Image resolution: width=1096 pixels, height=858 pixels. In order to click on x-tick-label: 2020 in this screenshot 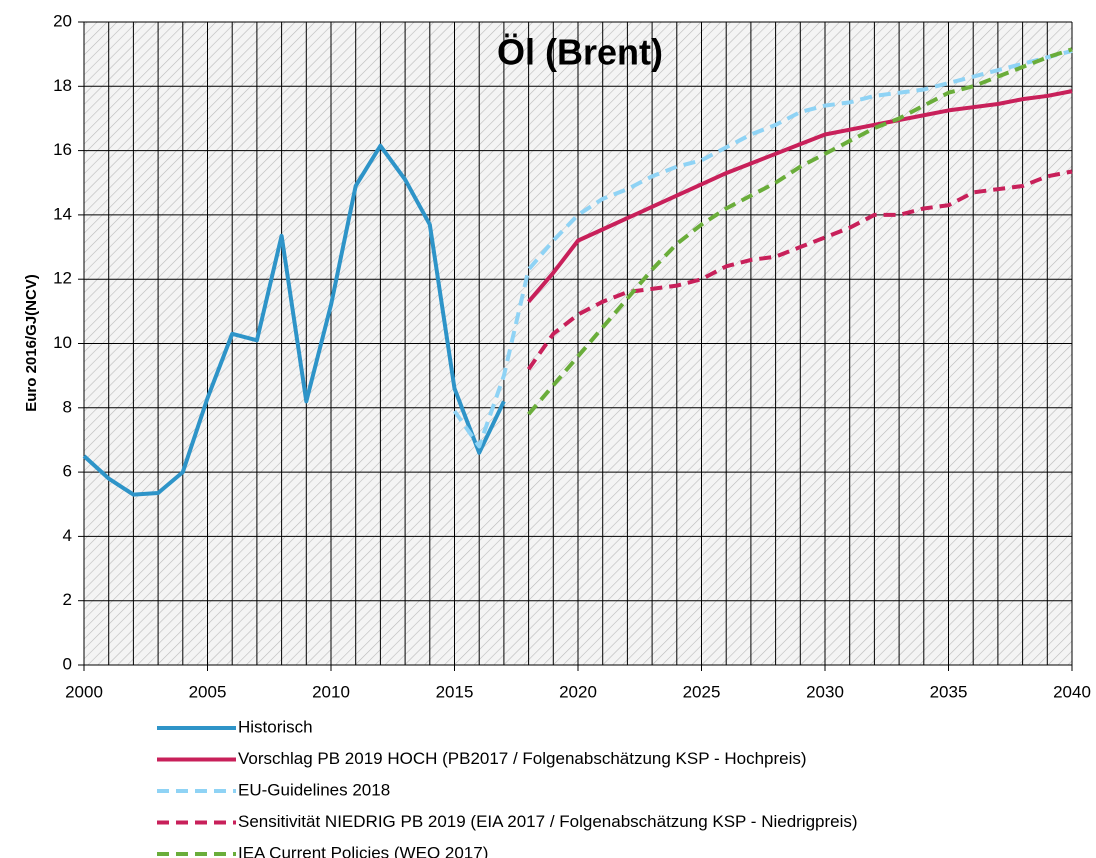, I will do `click(578, 691)`.